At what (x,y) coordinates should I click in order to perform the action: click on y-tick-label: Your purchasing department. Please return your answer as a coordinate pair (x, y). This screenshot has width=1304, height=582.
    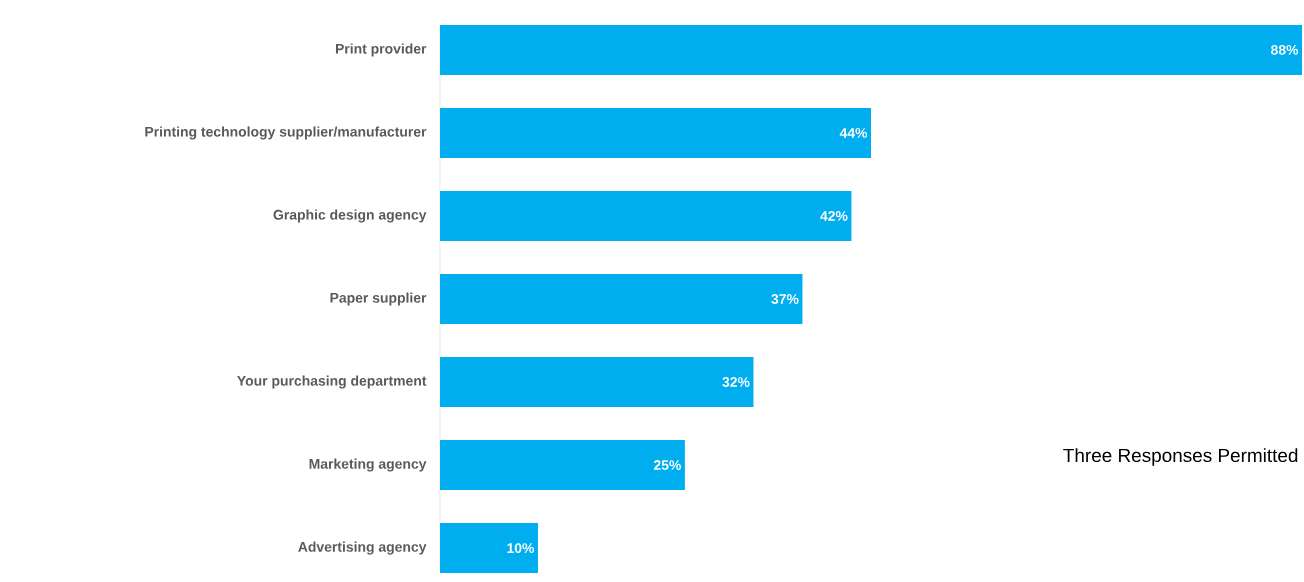
    Looking at the image, I should click on (332, 382).